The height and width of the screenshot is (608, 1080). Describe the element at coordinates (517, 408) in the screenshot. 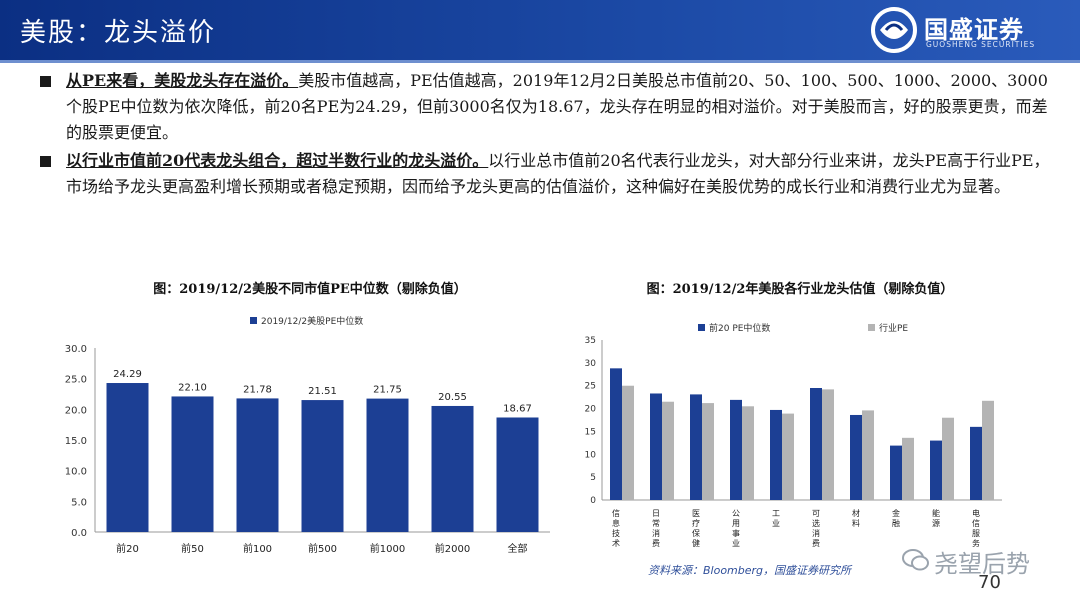

I see `data-label: 18.67` at that location.